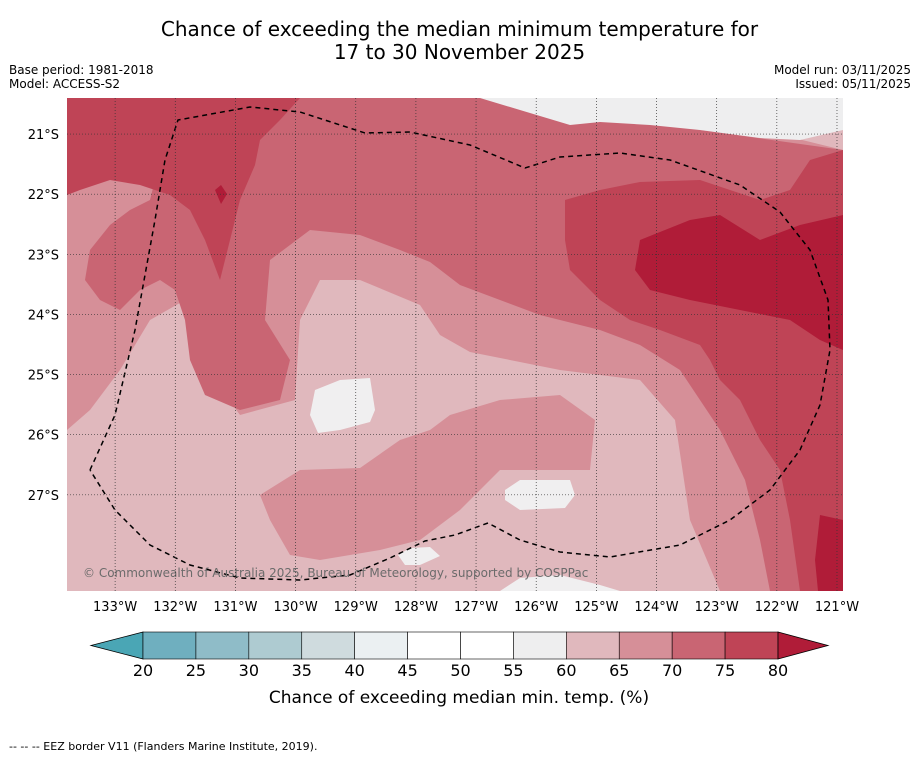 This screenshot has height=758, width=919. What do you see at coordinates (249, 670) in the screenshot?
I see `colorbar-tick-label: 30` at bounding box center [249, 670].